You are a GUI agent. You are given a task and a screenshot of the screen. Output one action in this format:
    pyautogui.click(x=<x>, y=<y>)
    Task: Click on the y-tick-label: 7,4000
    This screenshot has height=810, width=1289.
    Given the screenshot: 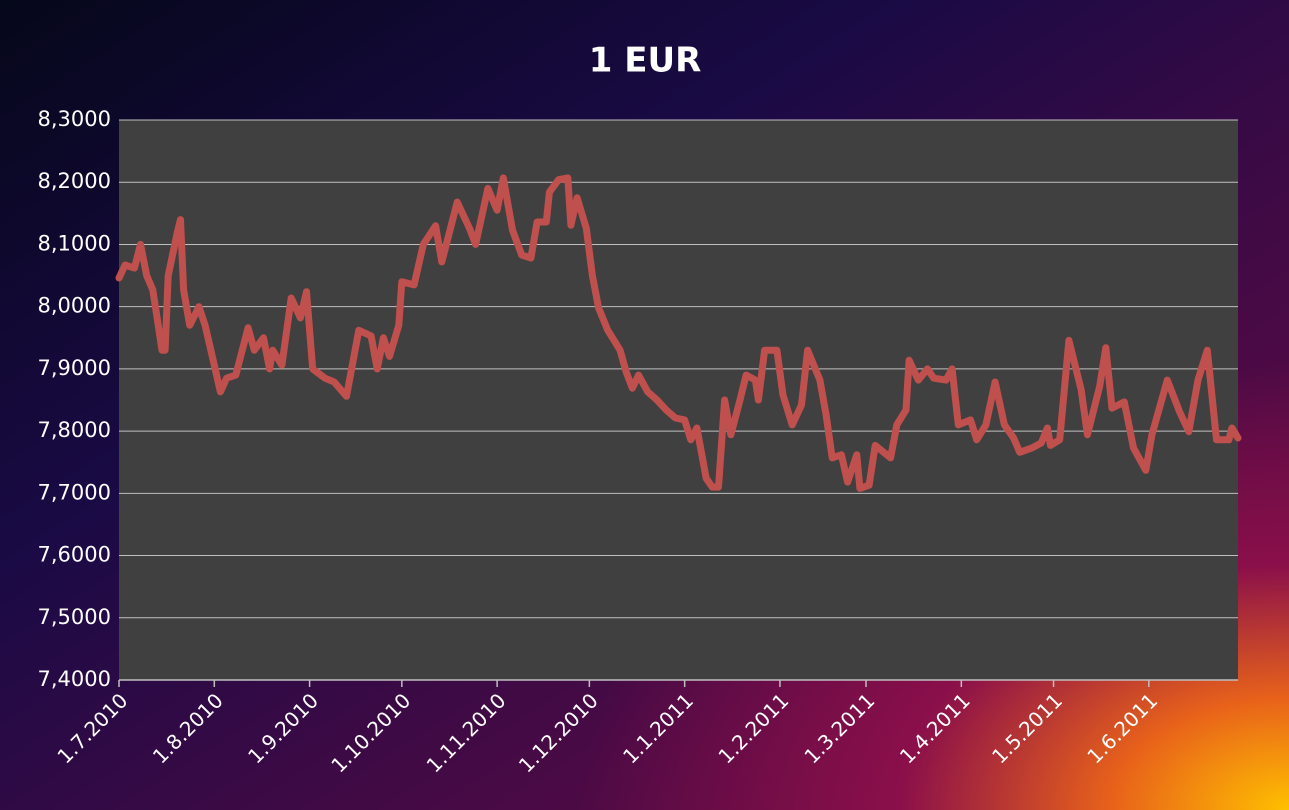 What is the action you would take?
    pyautogui.click(x=74, y=679)
    